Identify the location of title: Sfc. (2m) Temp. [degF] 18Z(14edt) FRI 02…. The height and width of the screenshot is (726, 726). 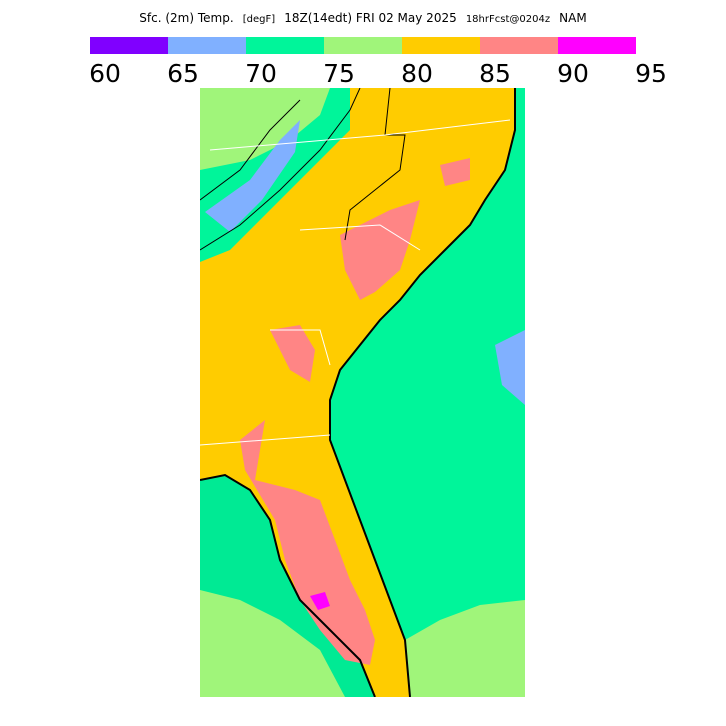
(362, 16).